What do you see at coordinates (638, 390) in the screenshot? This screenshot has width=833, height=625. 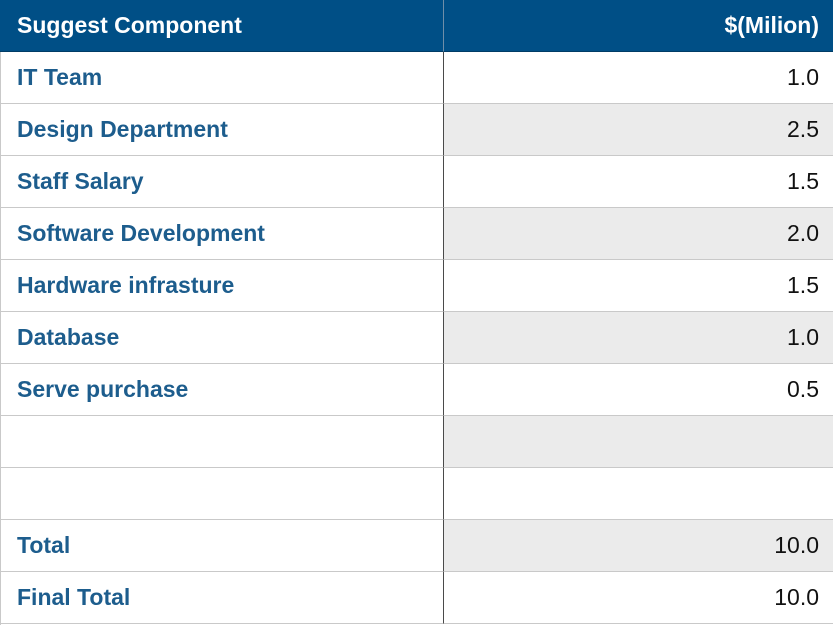 I see `row-value-serve-purchase: 0.5` at bounding box center [638, 390].